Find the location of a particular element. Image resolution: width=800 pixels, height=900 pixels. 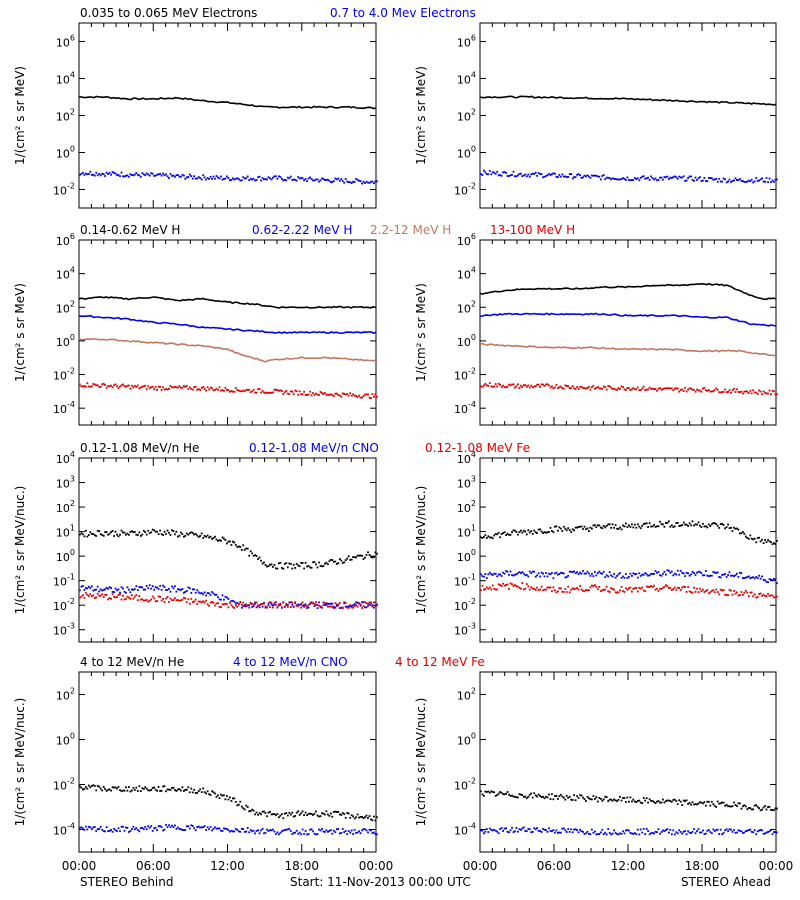

legend-label-red: 13-100 MeV H is located at coordinates (532, 230).